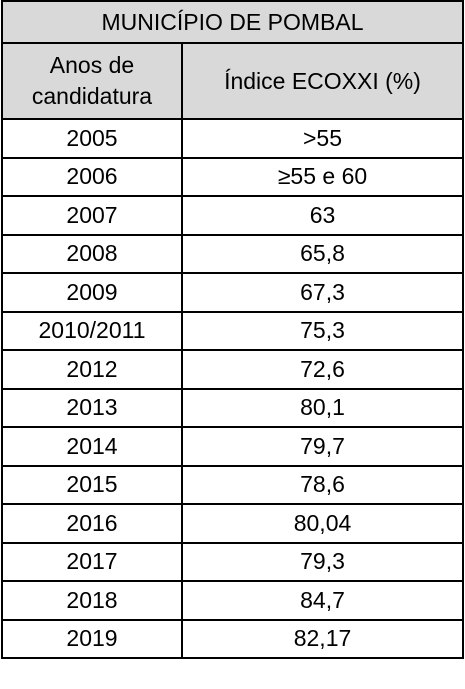 Image resolution: width=465 pixels, height=689 pixels. Describe the element at coordinates (232, 22) in the screenshot. I see `table-title: MUNICÍPIO DE POMBAL` at that location.